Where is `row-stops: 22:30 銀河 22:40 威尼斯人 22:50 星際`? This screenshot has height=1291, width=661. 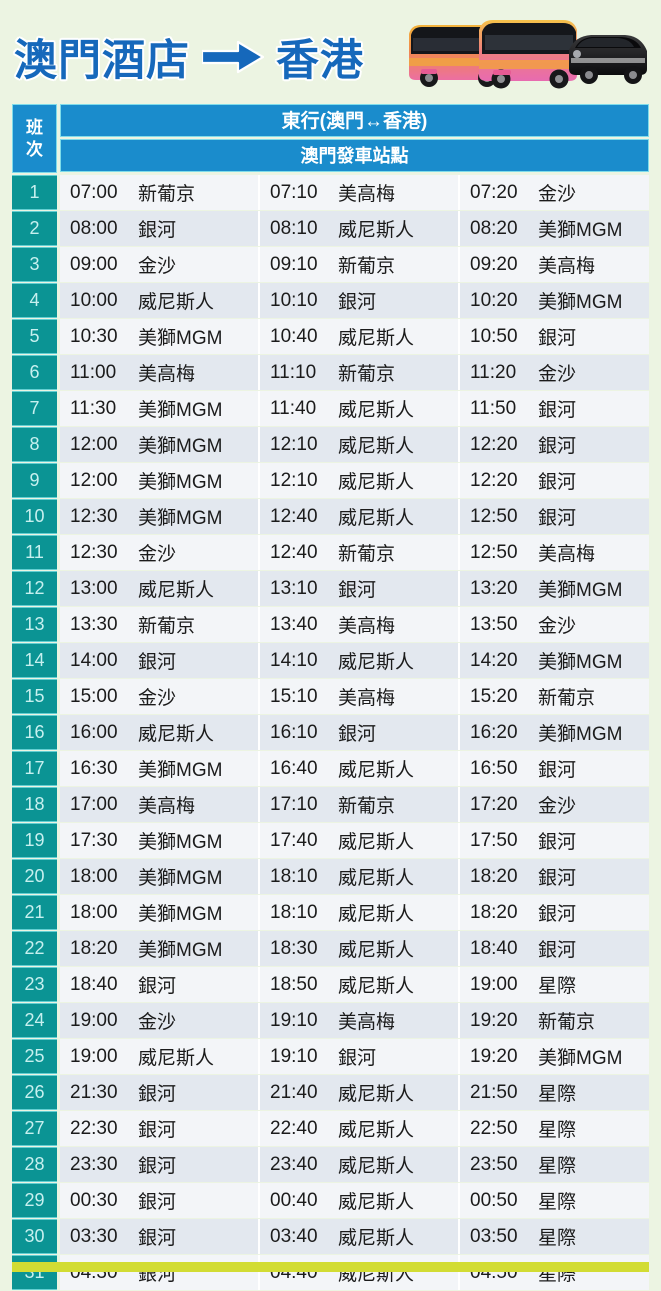
row-stops: 22:30 銀河 22:40 威尼斯人 22:50 星際 is located at coordinates (354, 1128).